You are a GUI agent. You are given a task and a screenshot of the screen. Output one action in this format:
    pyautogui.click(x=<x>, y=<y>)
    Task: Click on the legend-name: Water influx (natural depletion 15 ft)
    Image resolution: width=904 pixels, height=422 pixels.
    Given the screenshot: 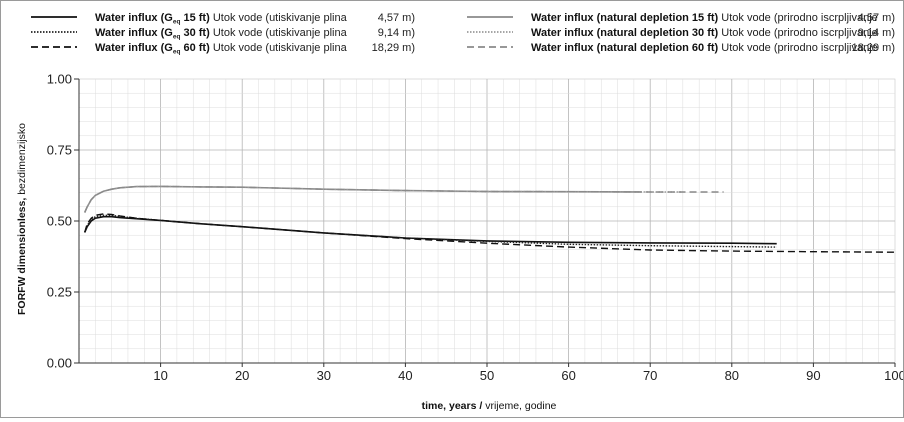 What is the action you would take?
    pyautogui.click(x=625, y=18)
    